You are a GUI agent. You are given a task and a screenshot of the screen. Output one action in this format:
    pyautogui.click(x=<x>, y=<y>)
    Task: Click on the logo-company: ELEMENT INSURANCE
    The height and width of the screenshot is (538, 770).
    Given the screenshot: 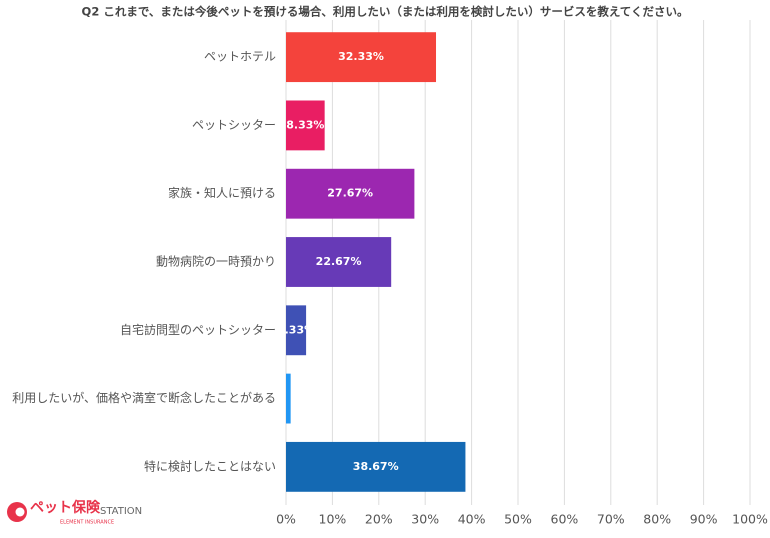 What is the action you would take?
    pyautogui.click(x=87, y=523)
    